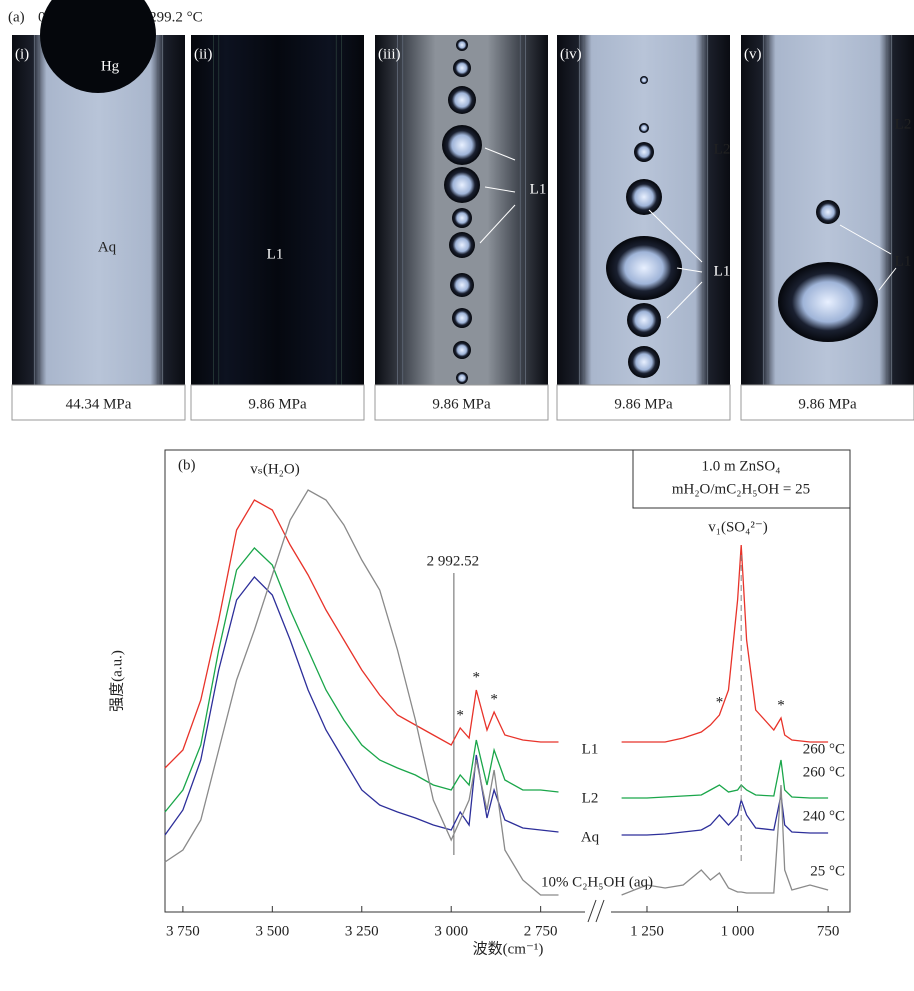 Image resolution: width=914 pixels, height=991 pixels. What do you see at coordinates (107, 247) in the screenshot?
I see `phase-label: Aq` at bounding box center [107, 247].